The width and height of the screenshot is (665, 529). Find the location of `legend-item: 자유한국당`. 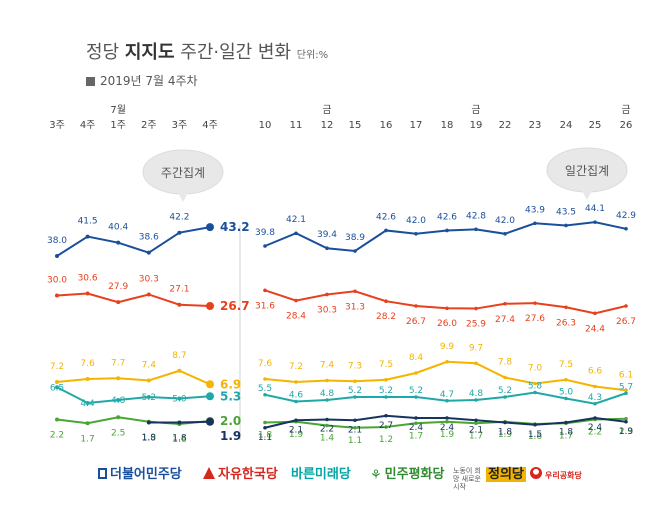

legend-item: 자유한국당 is located at coordinates (240, 472).